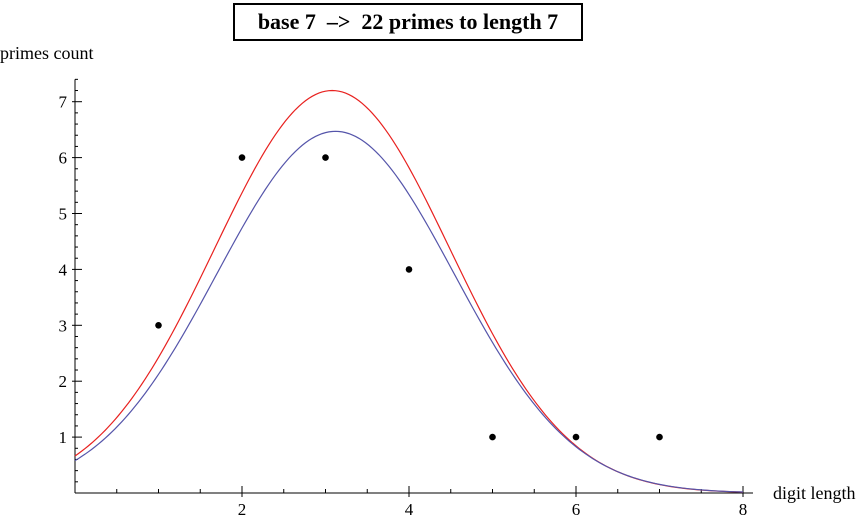 Image resolution: width=867 pixels, height=521 pixels. I want to click on y-tick-label: 6, so click(63, 158).